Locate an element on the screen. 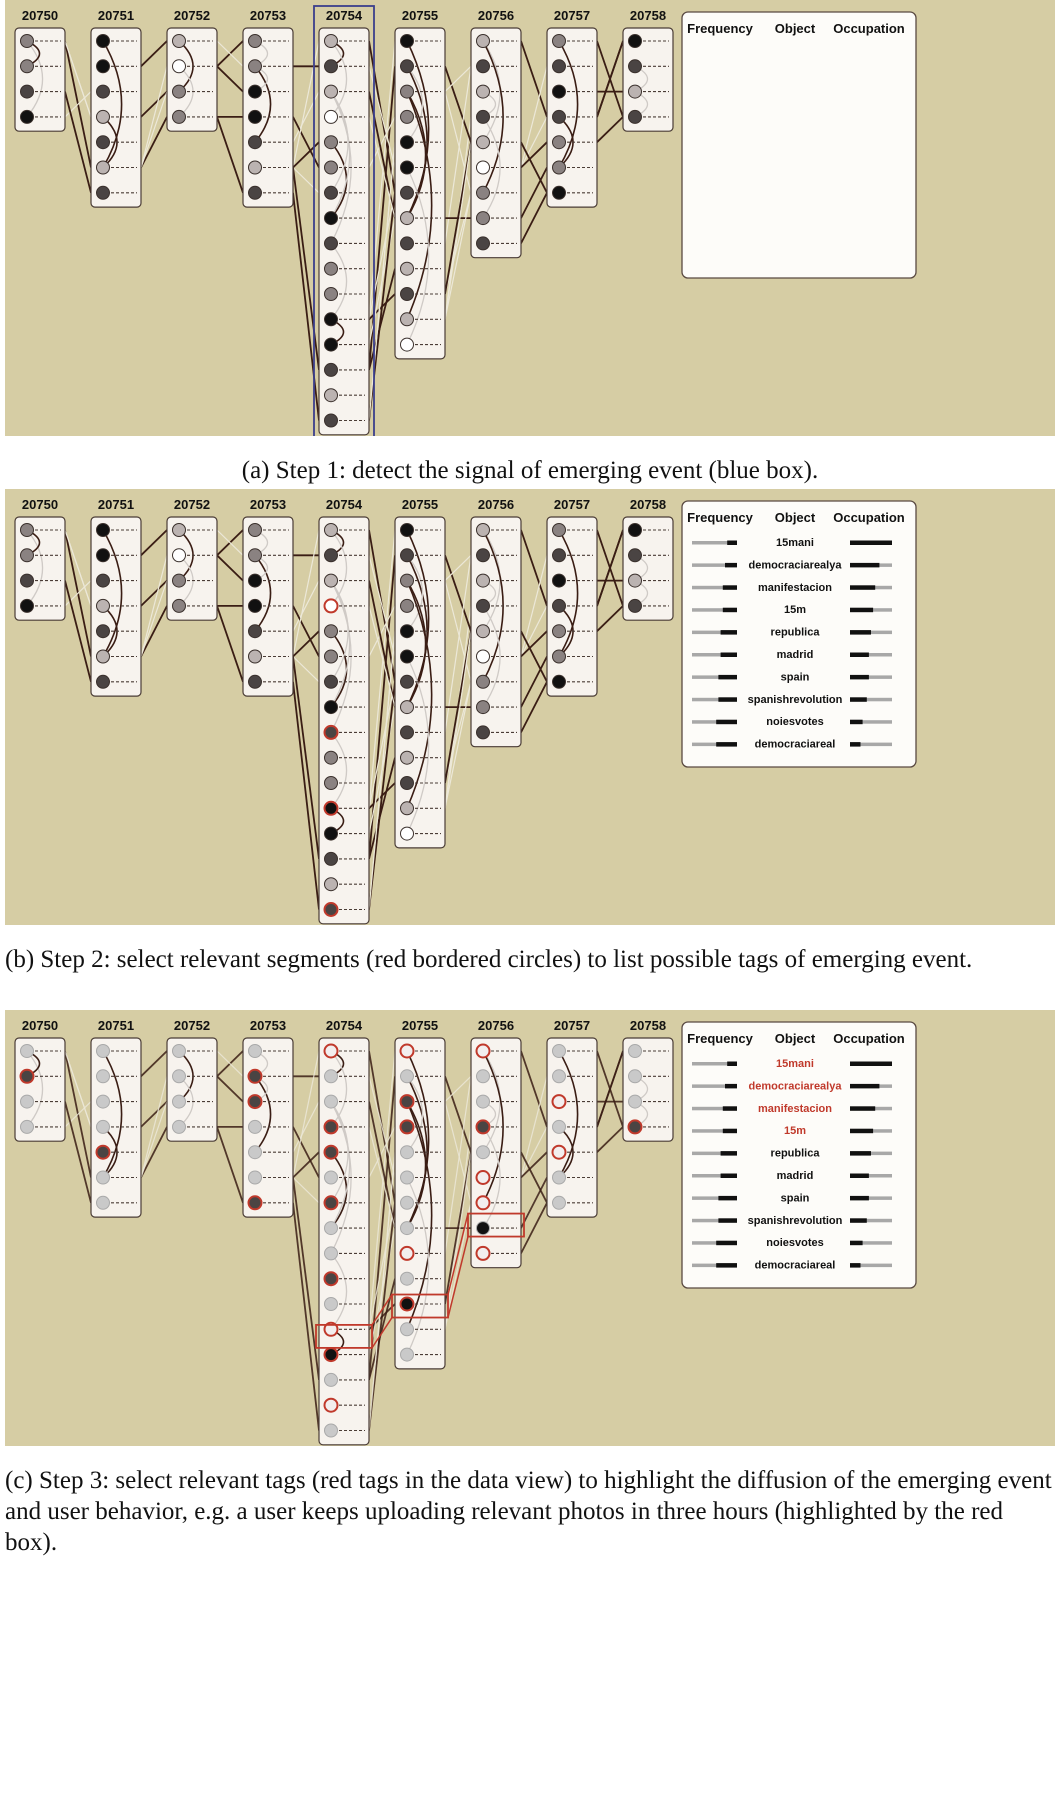 This screenshot has width=1059, height=1799. tag-label: democraciarealya is located at coordinates (796, 565).